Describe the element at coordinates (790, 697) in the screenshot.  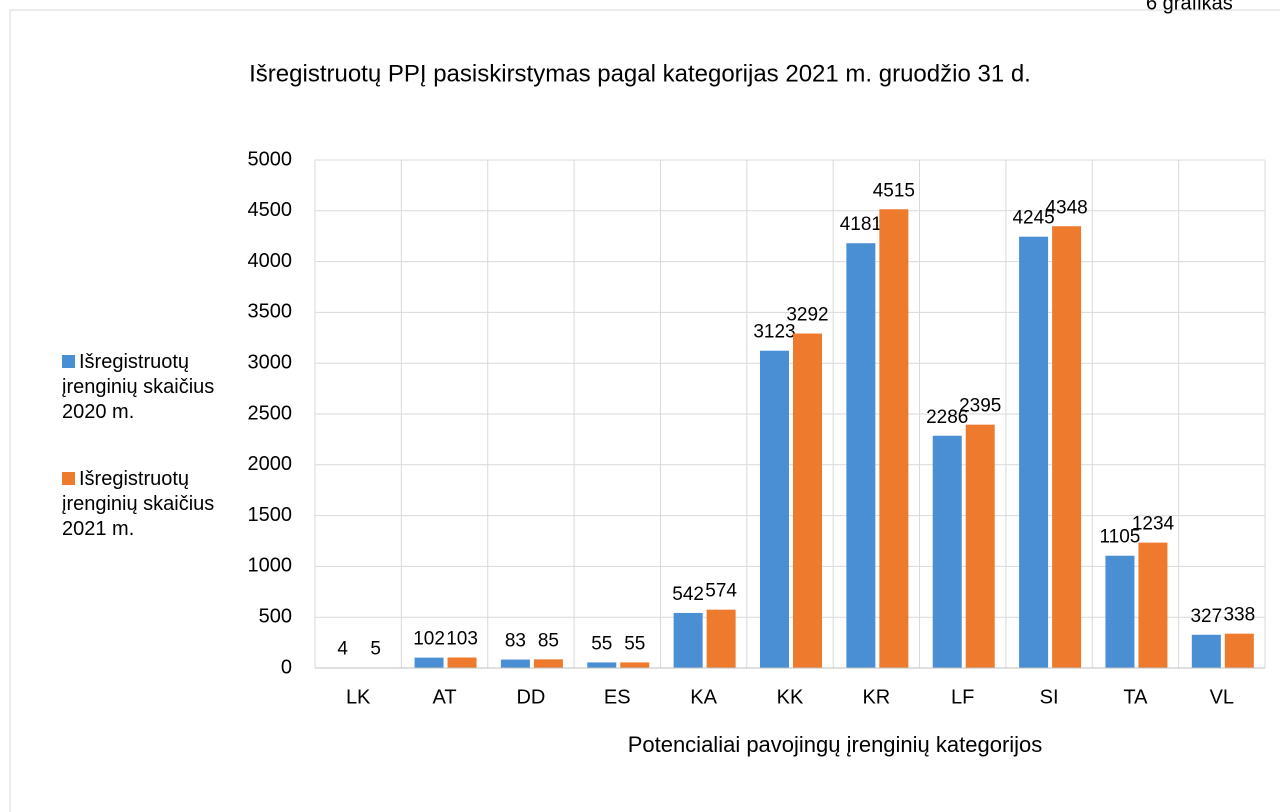
I see `x-tick-label: KK` at that location.